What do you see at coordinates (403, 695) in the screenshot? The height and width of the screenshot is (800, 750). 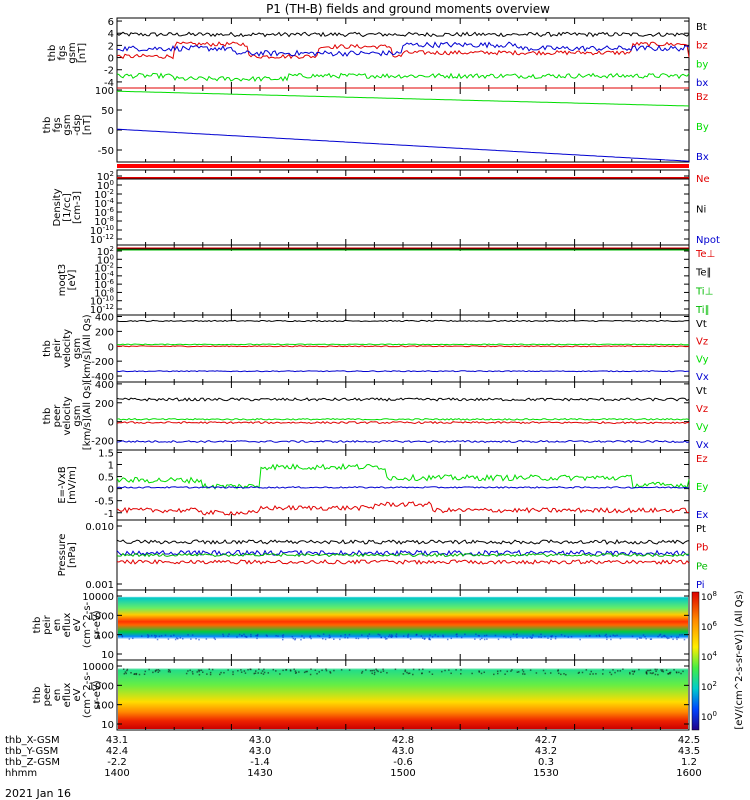 I see `spectrogram` at bounding box center [403, 695].